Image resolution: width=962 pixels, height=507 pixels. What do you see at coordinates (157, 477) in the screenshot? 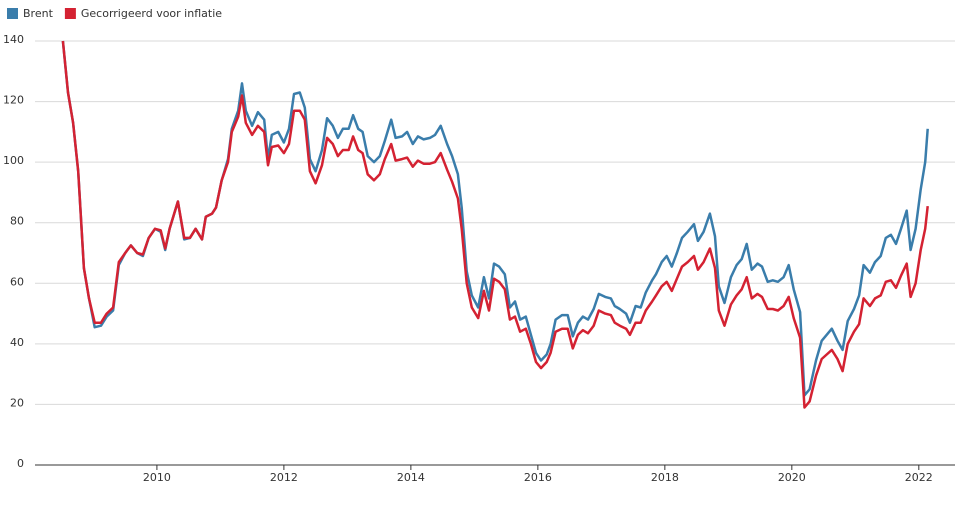
I see `x-tick-label: 2010` at bounding box center [157, 477].